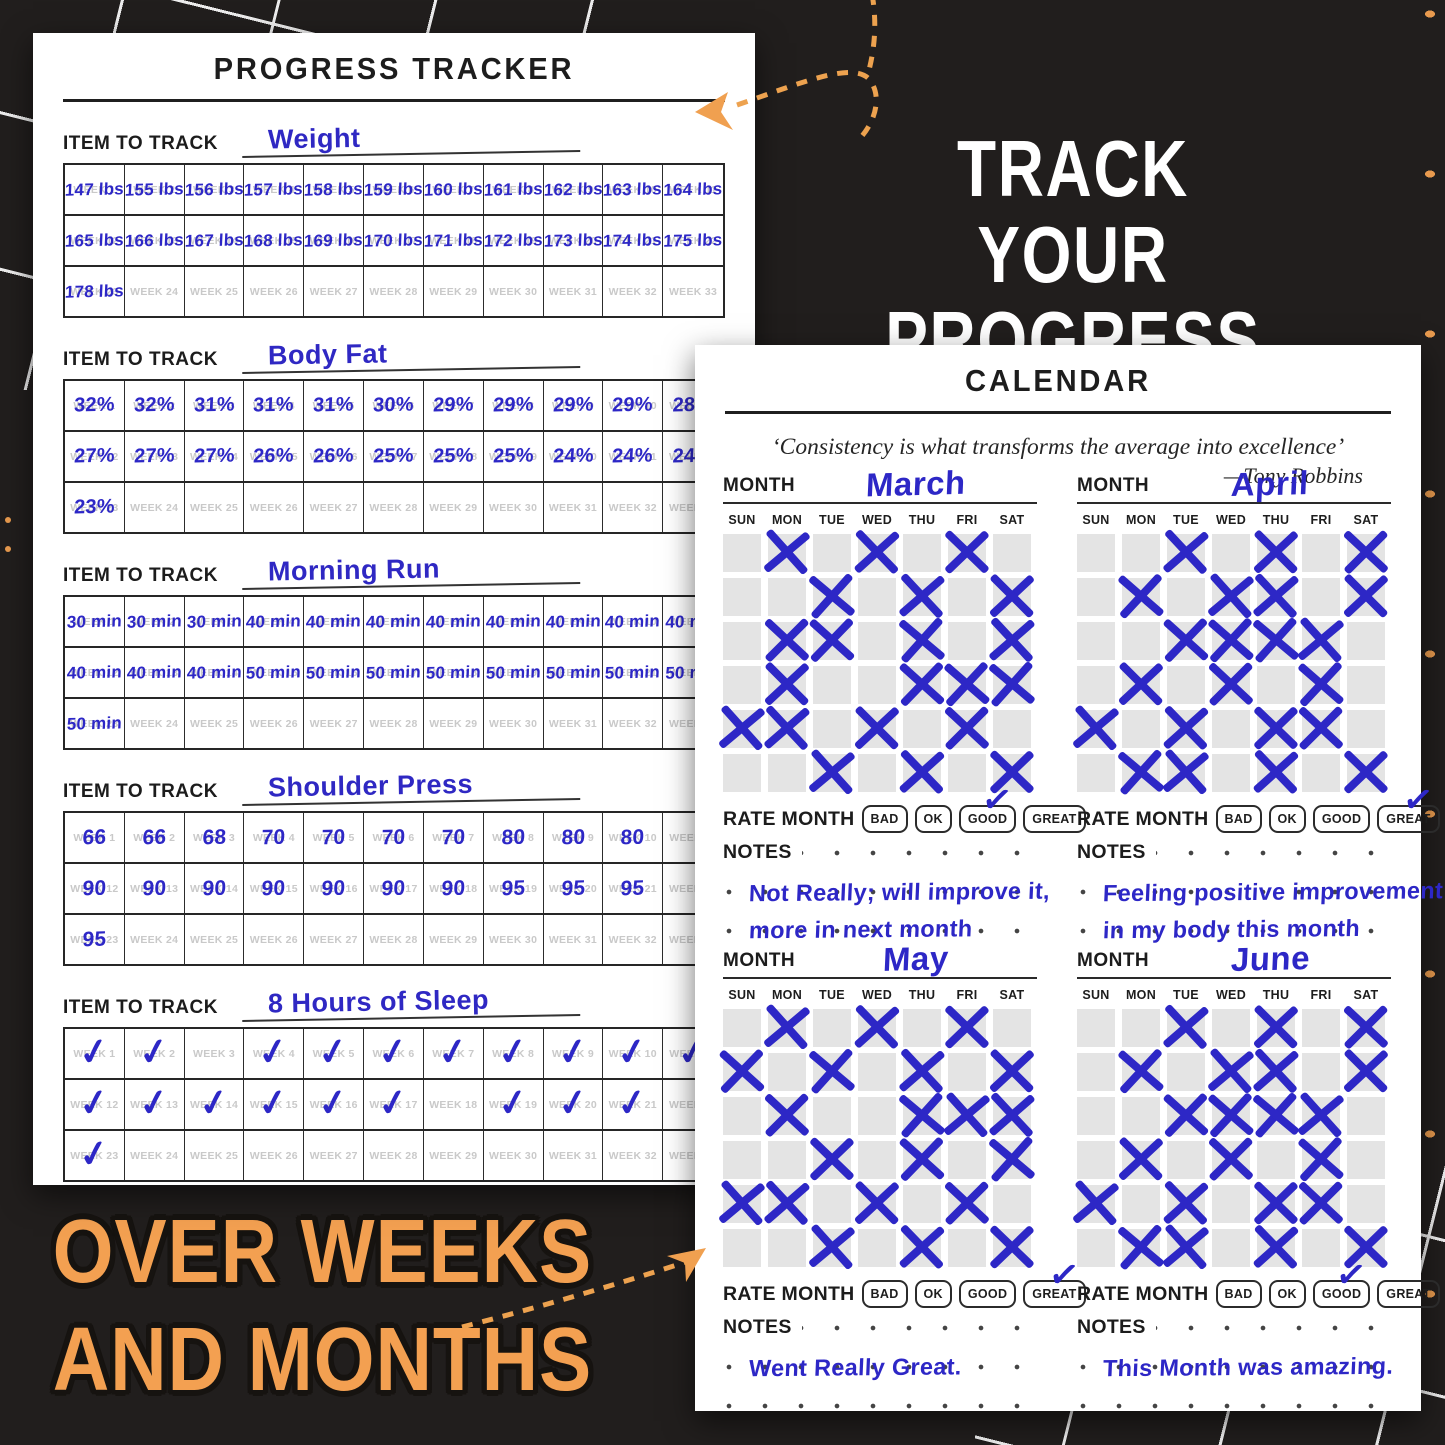 This screenshot has height=1445, width=1445. What do you see at coordinates (1143, 1293) in the screenshot?
I see `rate-month-label: RATE MONTH` at bounding box center [1143, 1293].